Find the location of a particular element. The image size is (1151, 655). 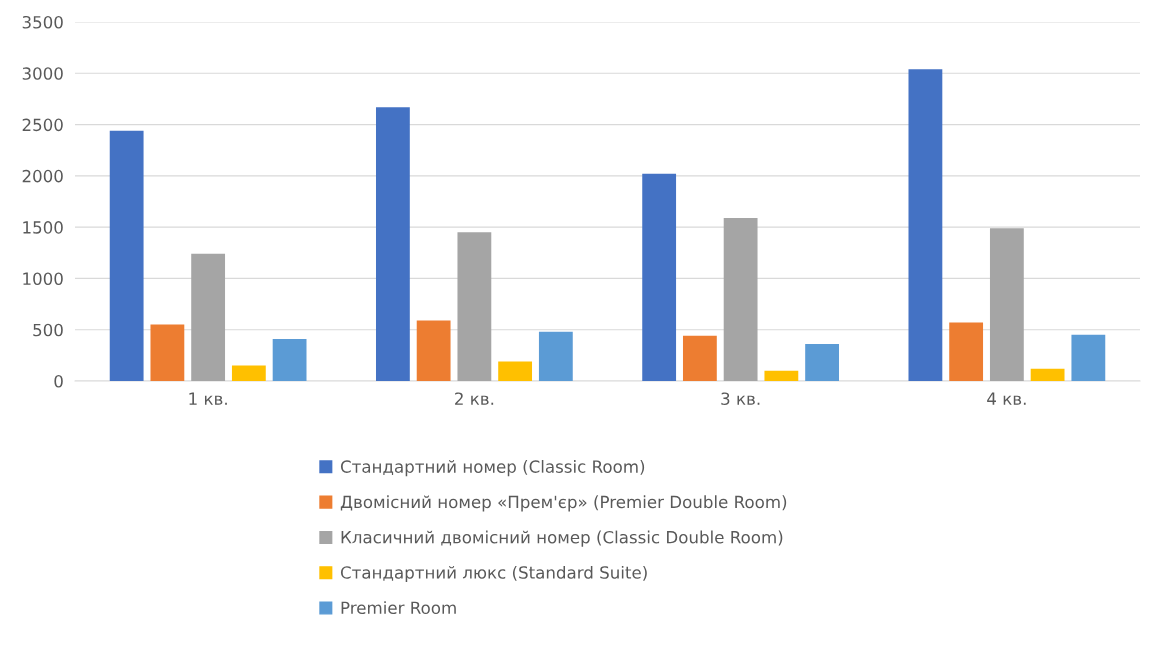

y-tick-label: 1000 is located at coordinates (43, 278).